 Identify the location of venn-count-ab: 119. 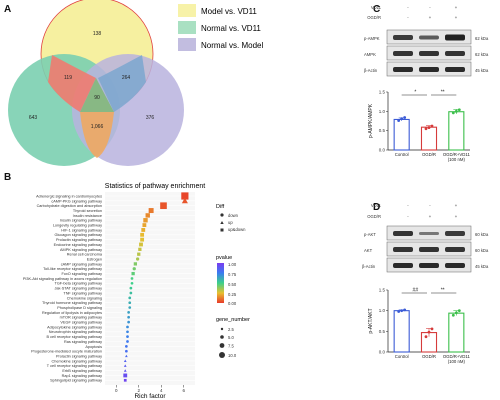
(68, 78).